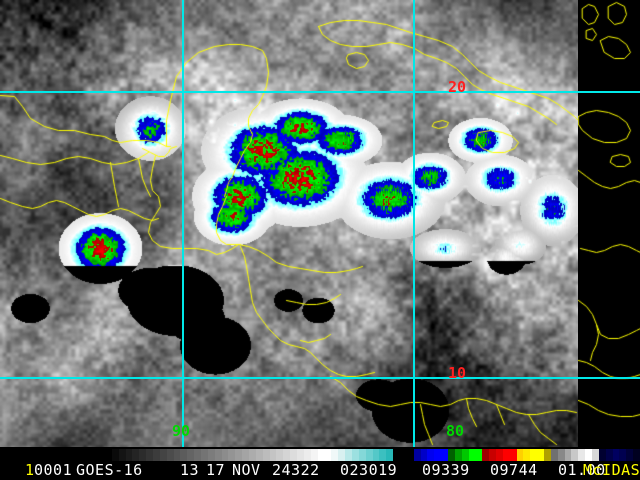 Image resolution: width=640 pixels, height=480 pixels. What do you see at coordinates (455, 431) in the screenshot?
I see `longitude-label: 80` at bounding box center [455, 431].